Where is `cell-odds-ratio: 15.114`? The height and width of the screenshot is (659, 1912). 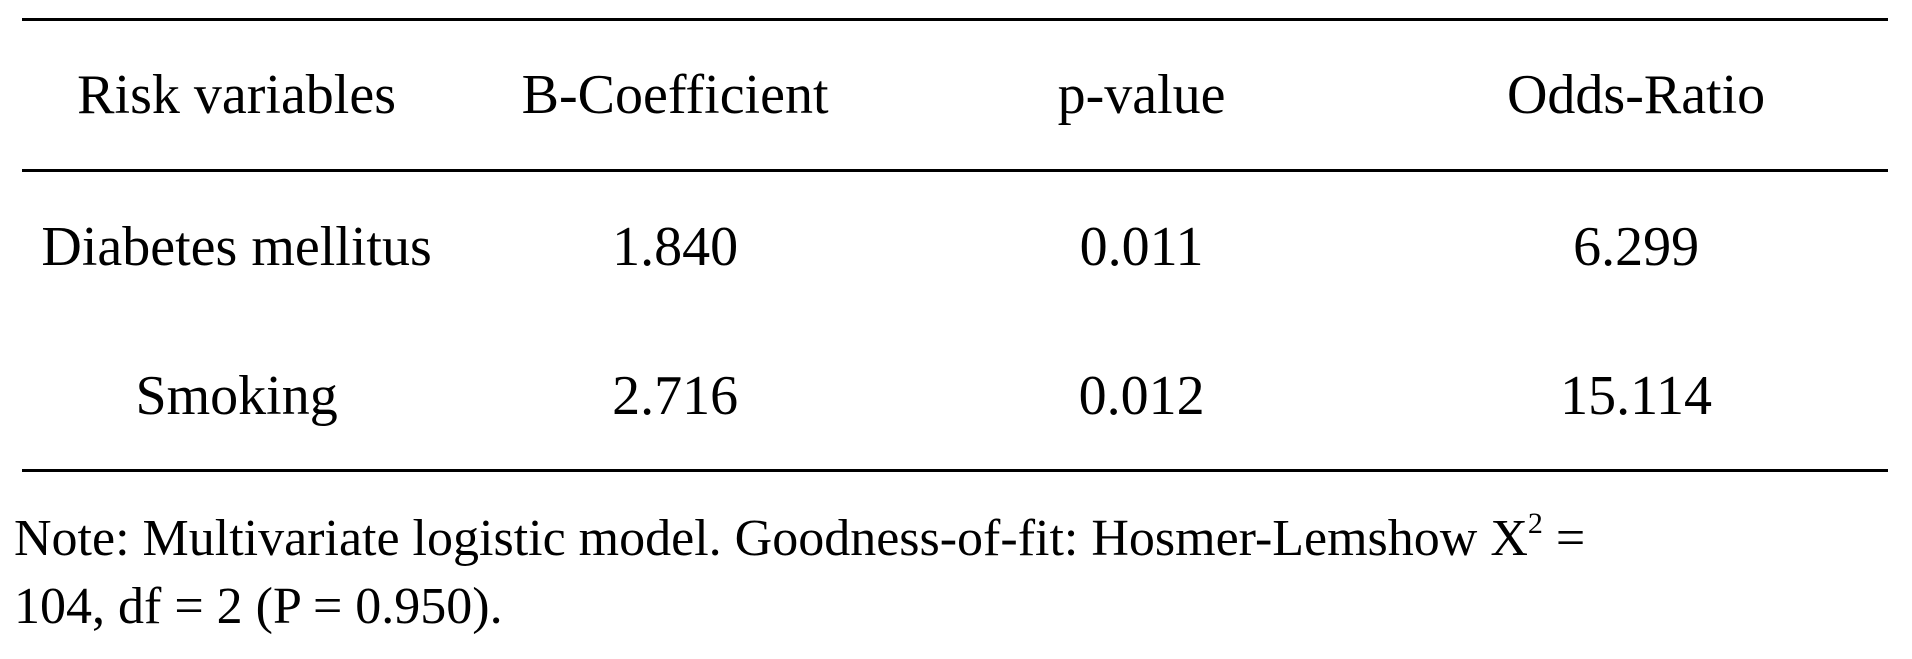 cell-odds-ratio: 15.114 is located at coordinates (1636, 395).